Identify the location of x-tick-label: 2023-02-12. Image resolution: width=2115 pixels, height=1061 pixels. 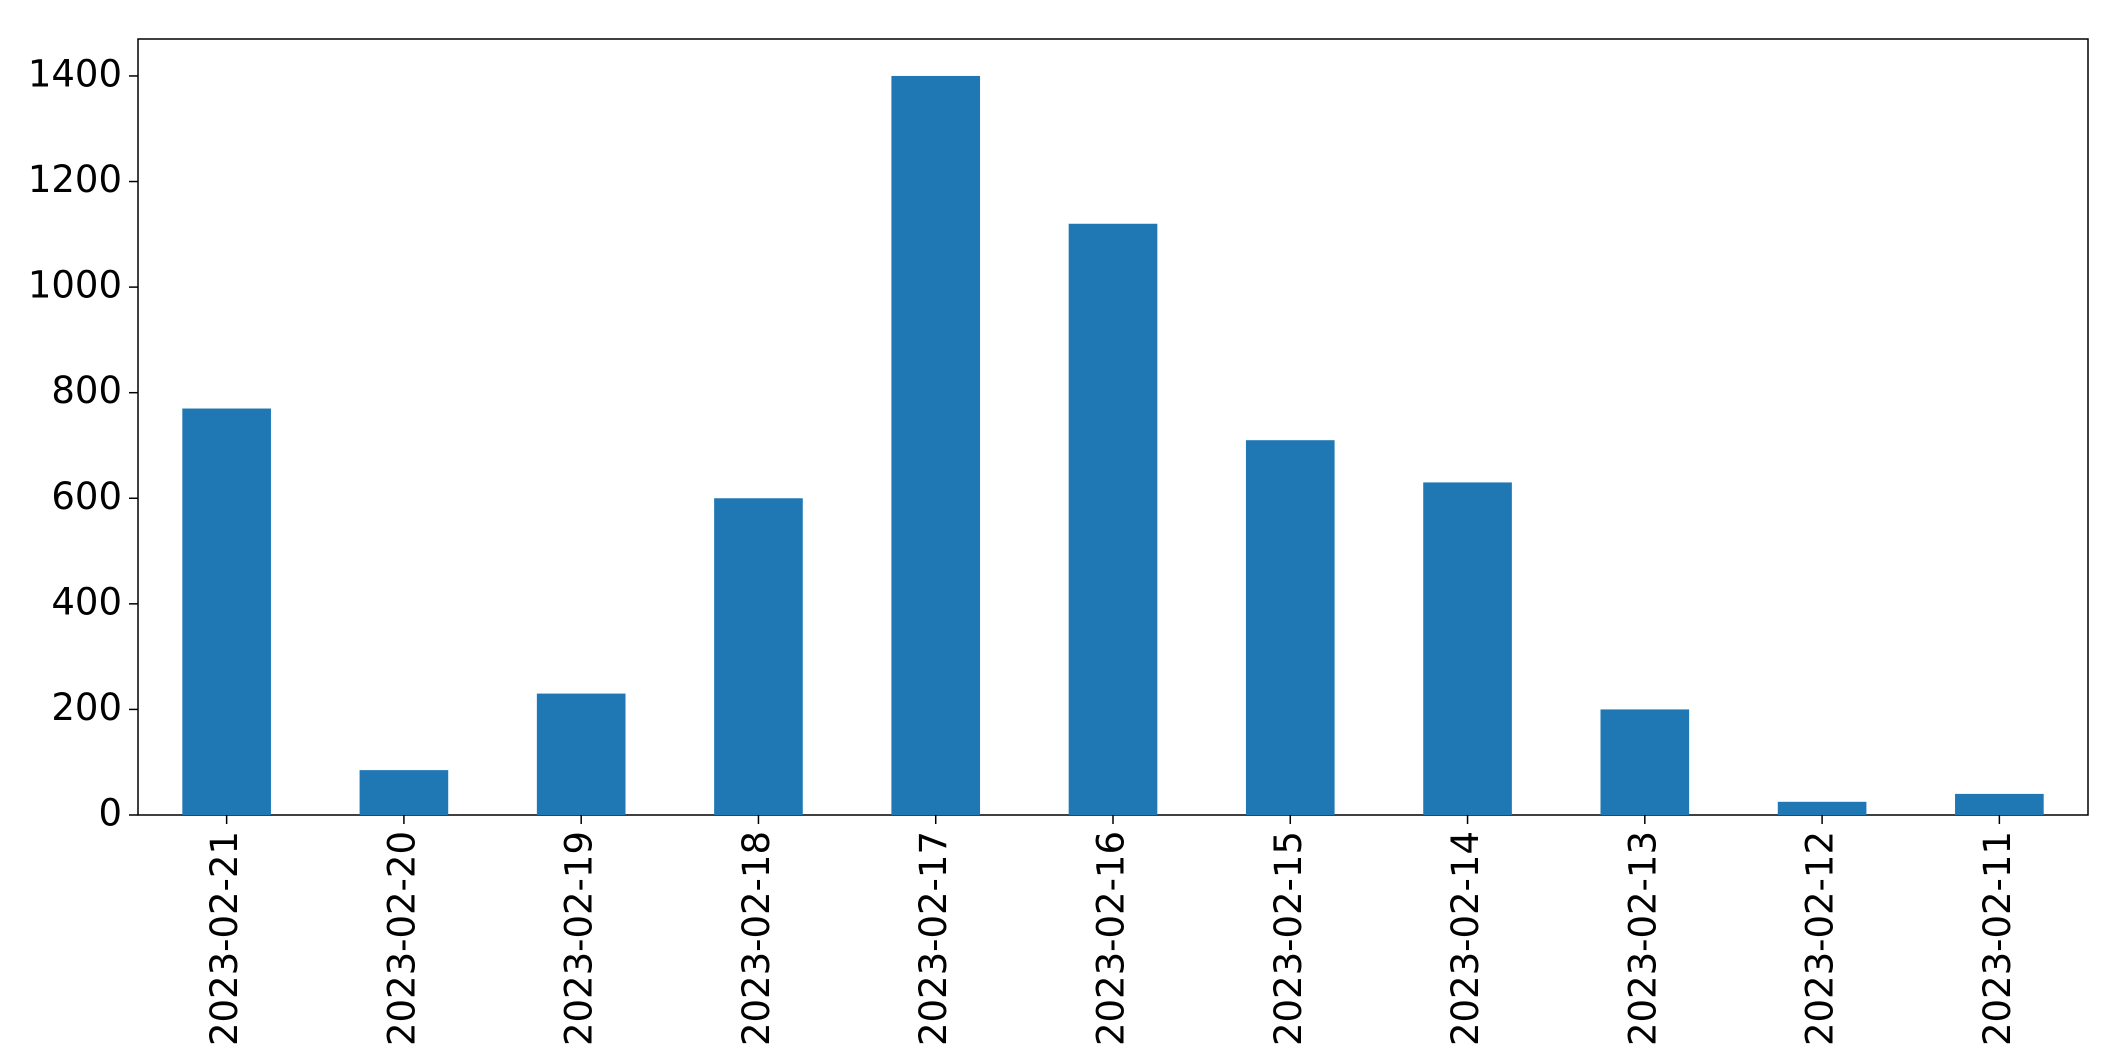
(1820, 938).